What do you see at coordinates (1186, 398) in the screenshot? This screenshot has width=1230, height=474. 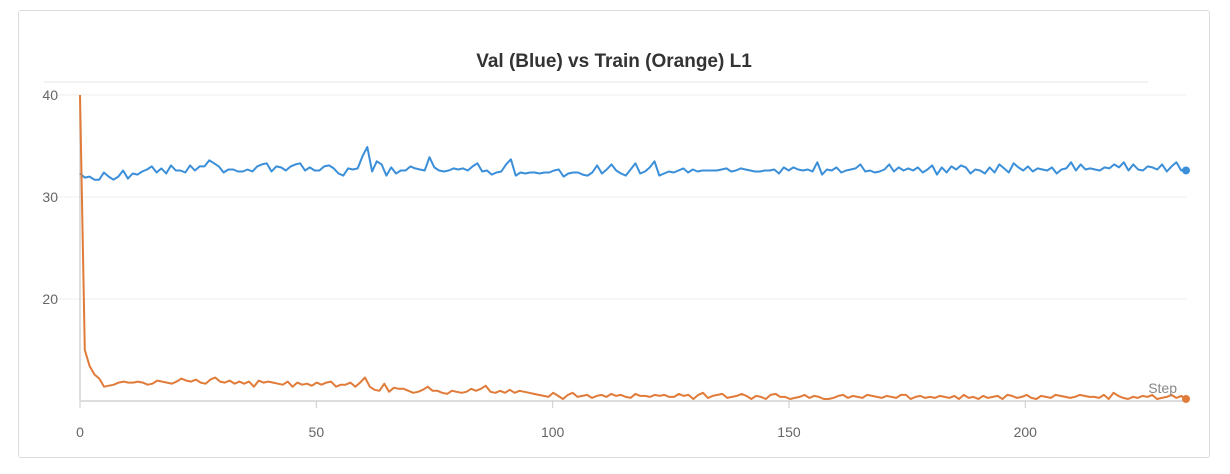 I see `train-series-end-point` at bounding box center [1186, 398].